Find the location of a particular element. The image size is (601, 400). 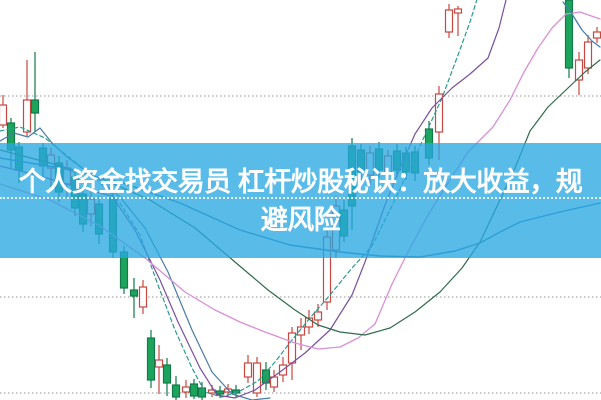

banner-gridline is located at coordinates (300, 198).